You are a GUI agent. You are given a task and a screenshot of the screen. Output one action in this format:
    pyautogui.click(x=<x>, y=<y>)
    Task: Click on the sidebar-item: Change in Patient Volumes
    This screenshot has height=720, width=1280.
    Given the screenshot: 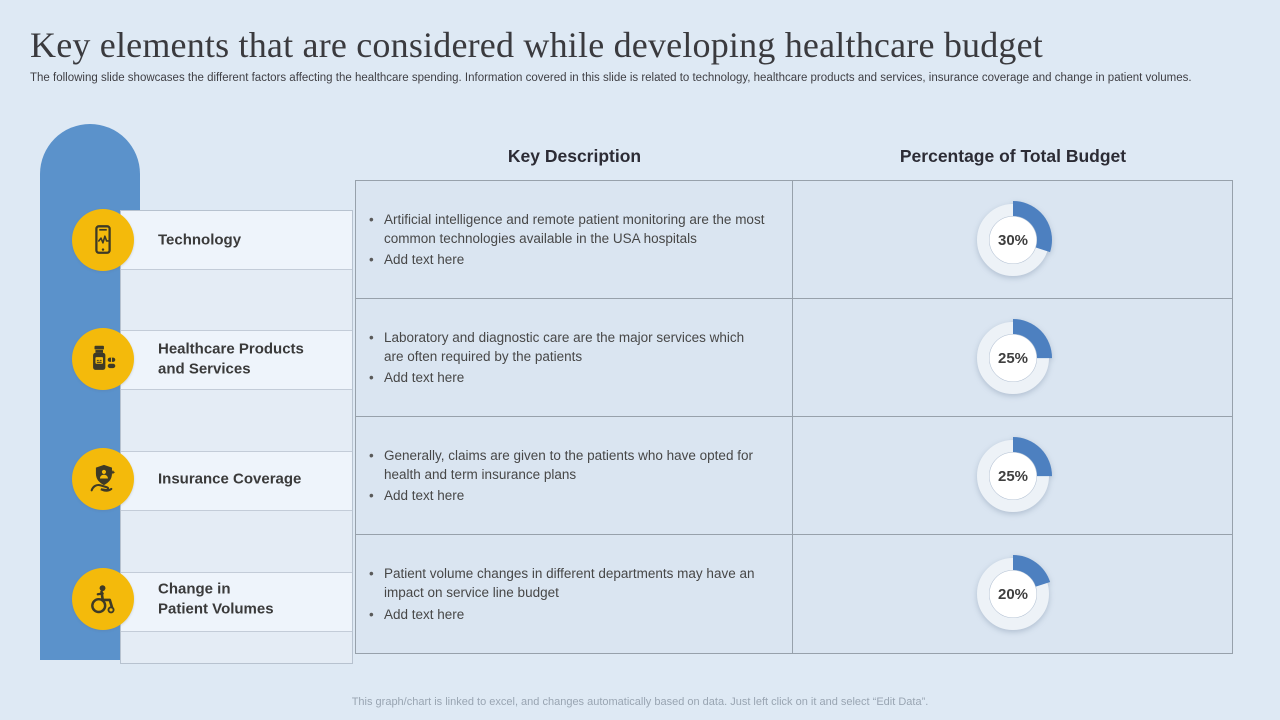 What is the action you would take?
    pyautogui.click(x=217, y=599)
    